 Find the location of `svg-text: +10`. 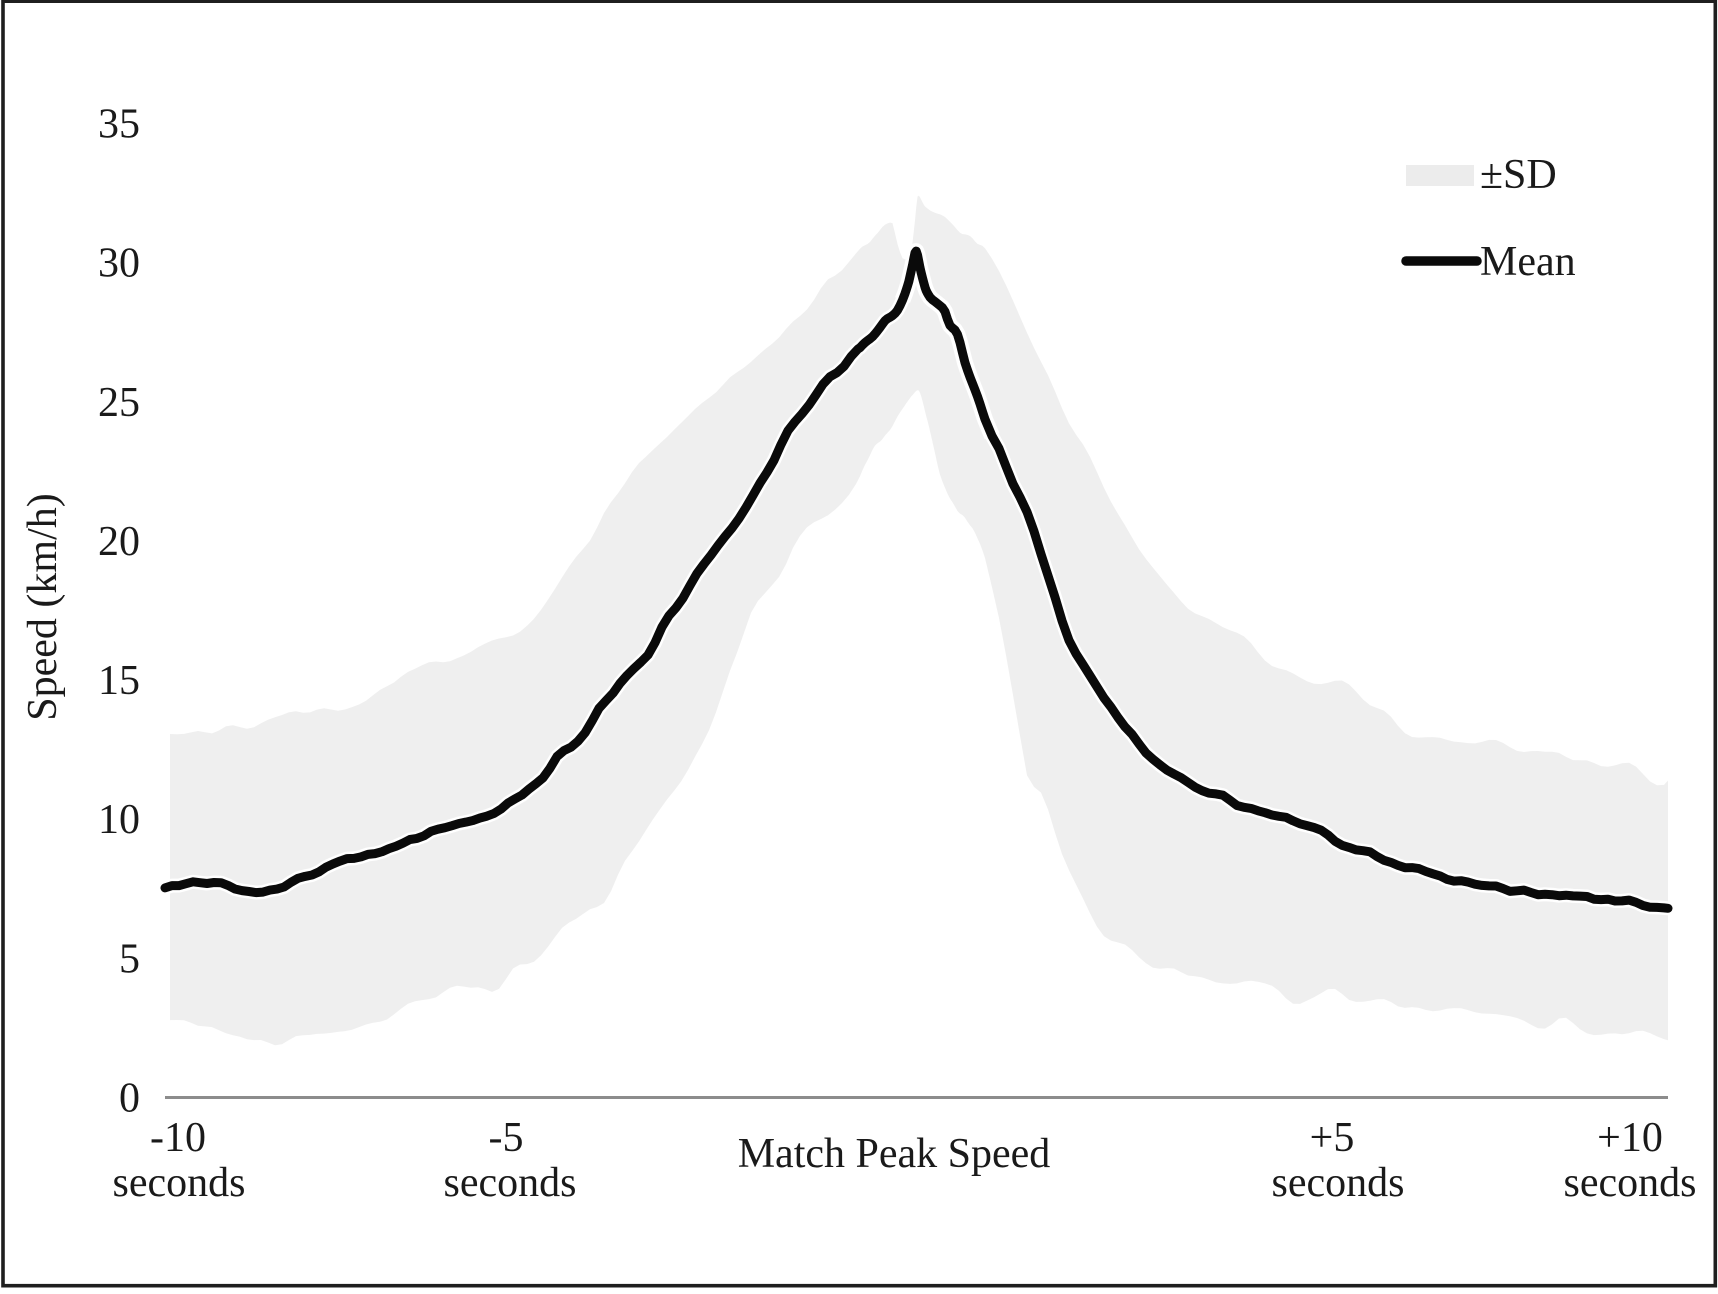

svg-text: +10 is located at coordinates (1630, 1138).